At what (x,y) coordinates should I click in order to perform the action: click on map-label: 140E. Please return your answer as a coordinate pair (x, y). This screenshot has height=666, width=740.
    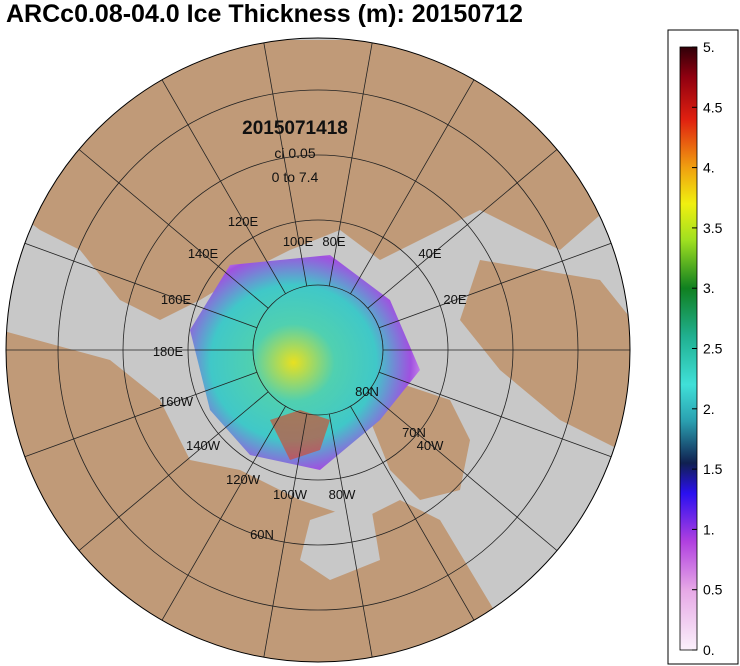
    Looking at the image, I should click on (203, 253).